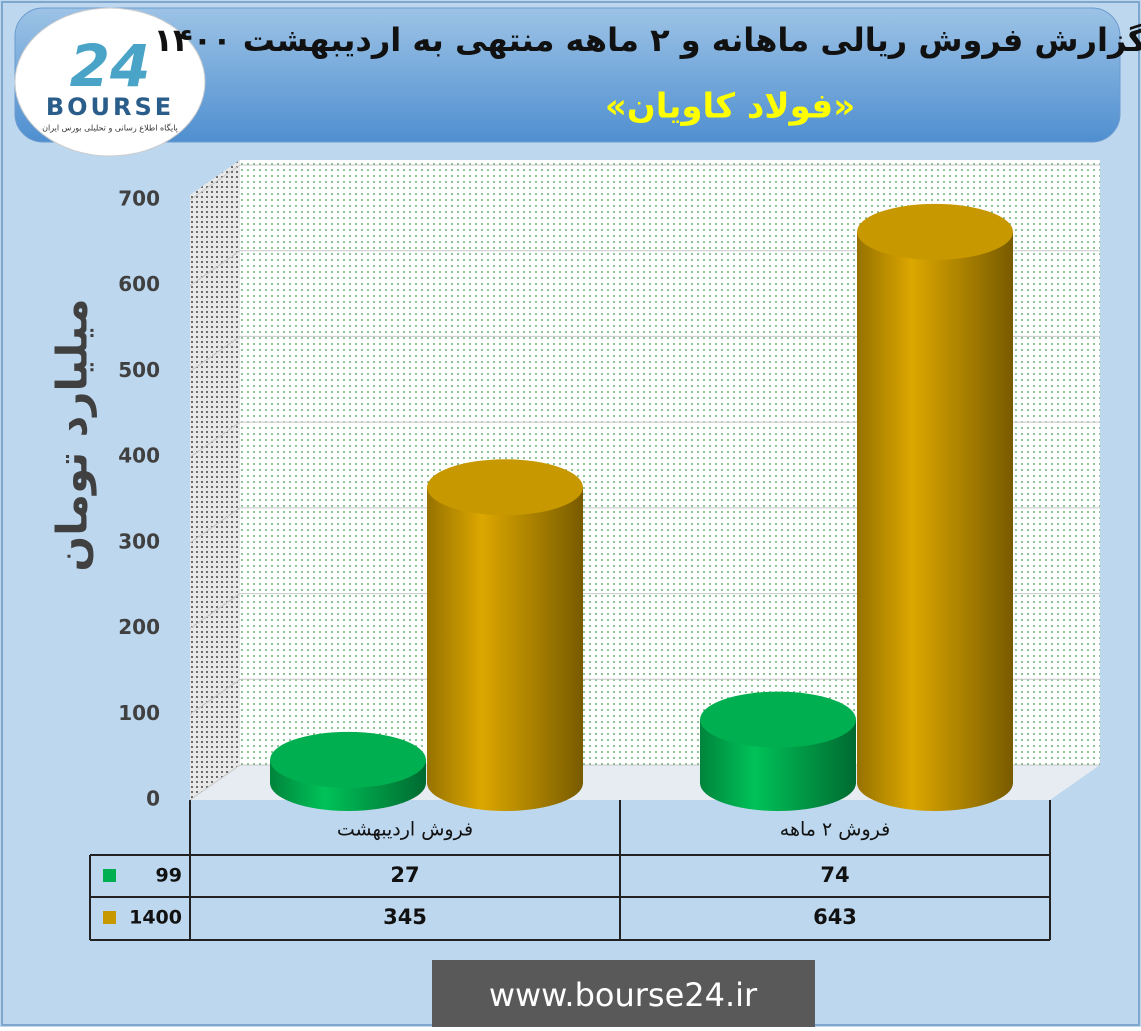 The width and height of the screenshot is (1141, 1031). Describe the element at coordinates (153, 799) in the screenshot. I see `y-tick-label: 0` at that location.